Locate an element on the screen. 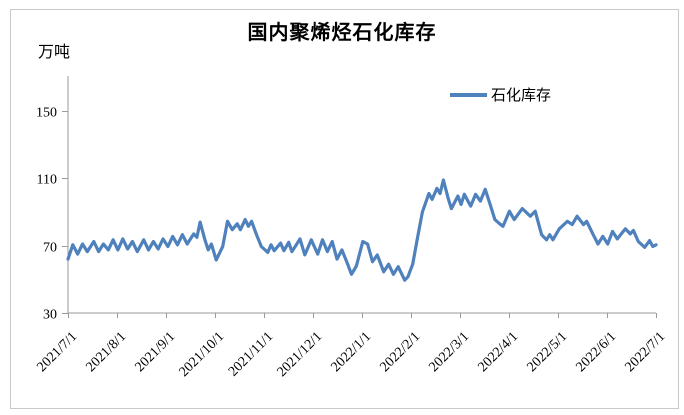 Image resolution: width=684 pixels, height=415 pixels. x-tick-label: 2021/9/1 is located at coordinates (156, 352).